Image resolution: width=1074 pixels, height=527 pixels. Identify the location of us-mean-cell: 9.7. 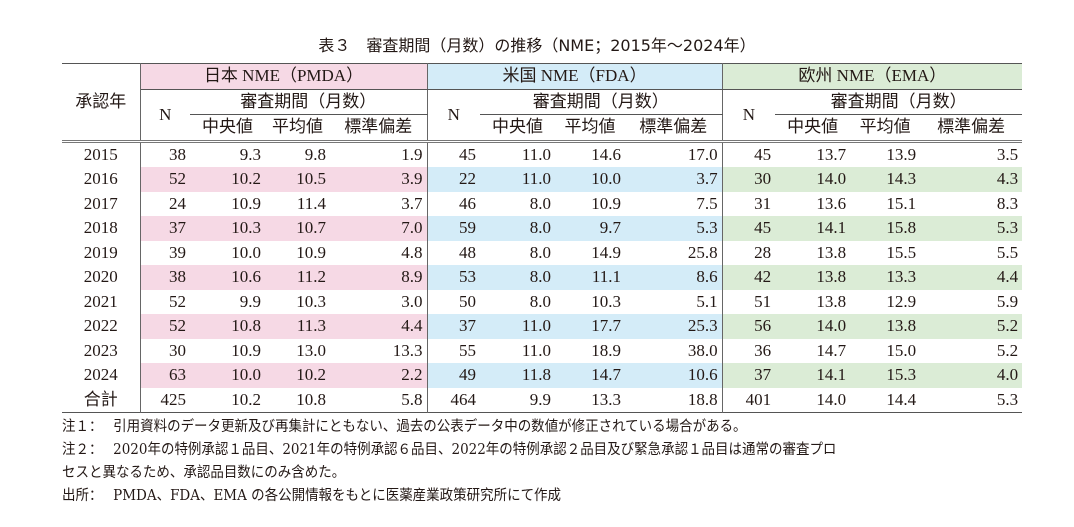
(590, 228).